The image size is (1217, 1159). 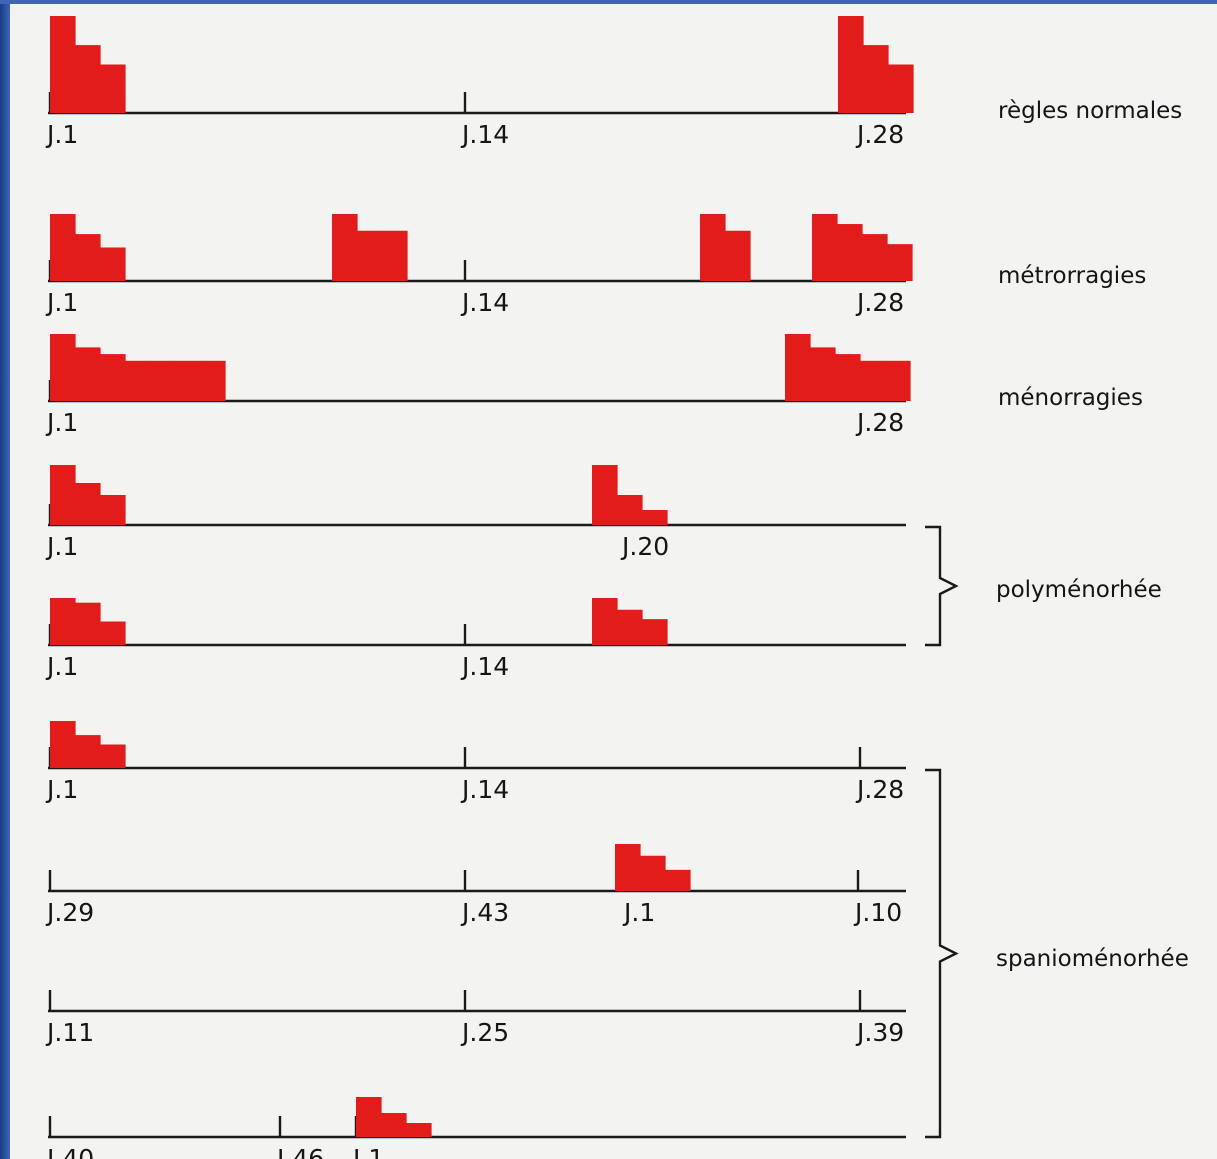 I want to click on day-label: J.39, so click(x=879, y=1032).